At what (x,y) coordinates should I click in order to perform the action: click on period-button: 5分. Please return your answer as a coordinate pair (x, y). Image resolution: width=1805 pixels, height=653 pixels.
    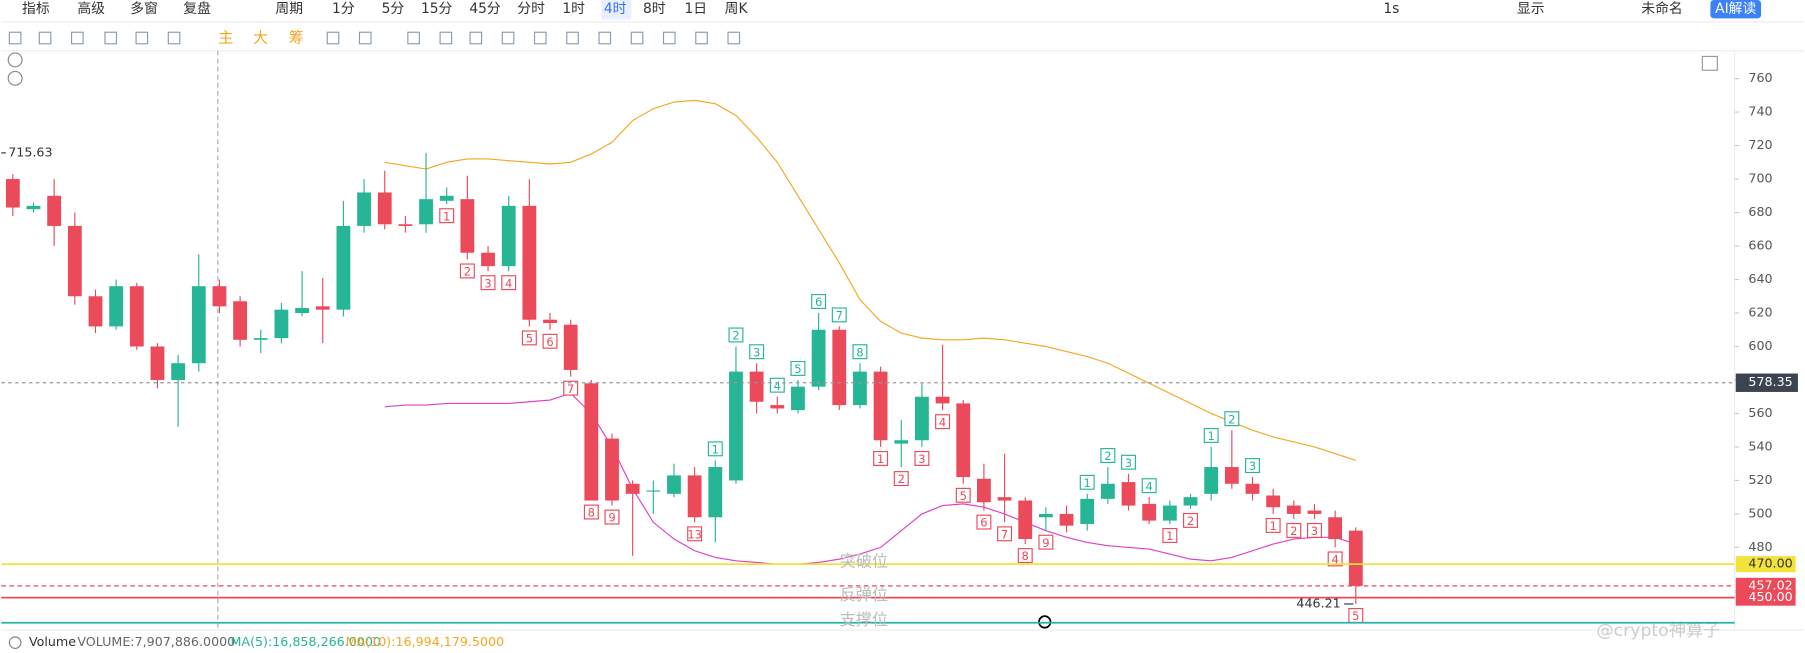
    Looking at the image, I should click on (393, 9).